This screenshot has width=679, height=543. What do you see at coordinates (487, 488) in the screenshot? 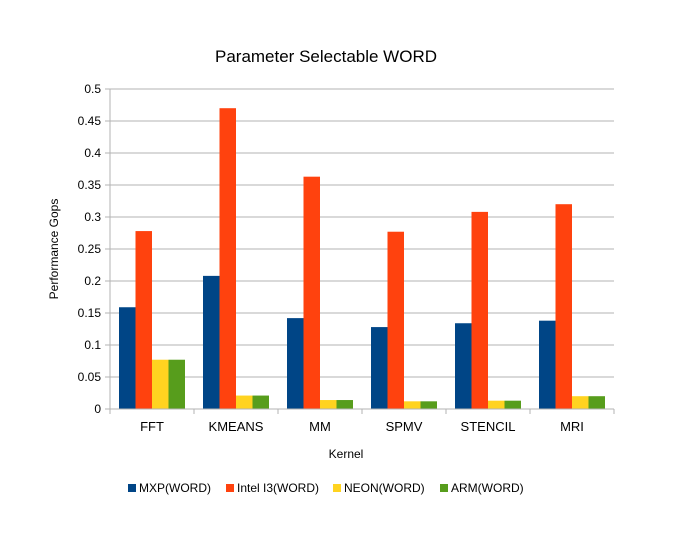
I see `legend-label: ARM(WORD)` at bounding box center [487, 488].